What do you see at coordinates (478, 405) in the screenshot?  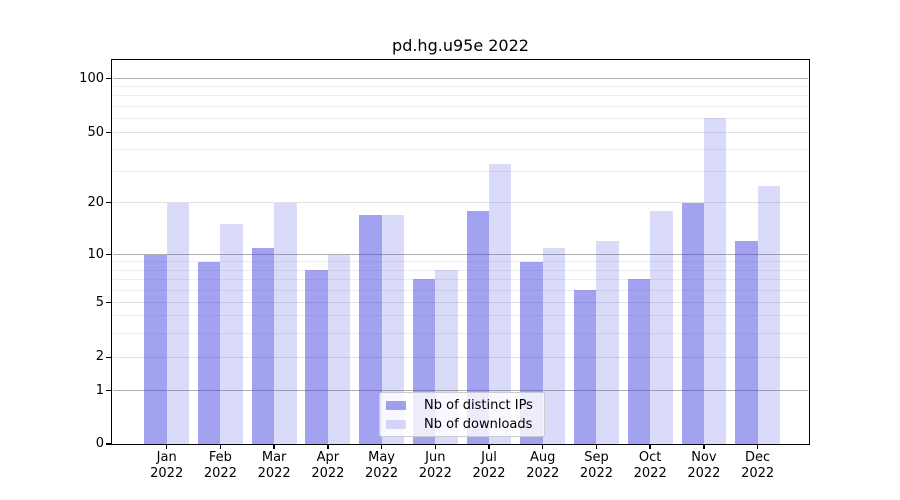 I see `legend-label-distinct-ips: Nb of distinct IPs` at bounding box center [478, 405].